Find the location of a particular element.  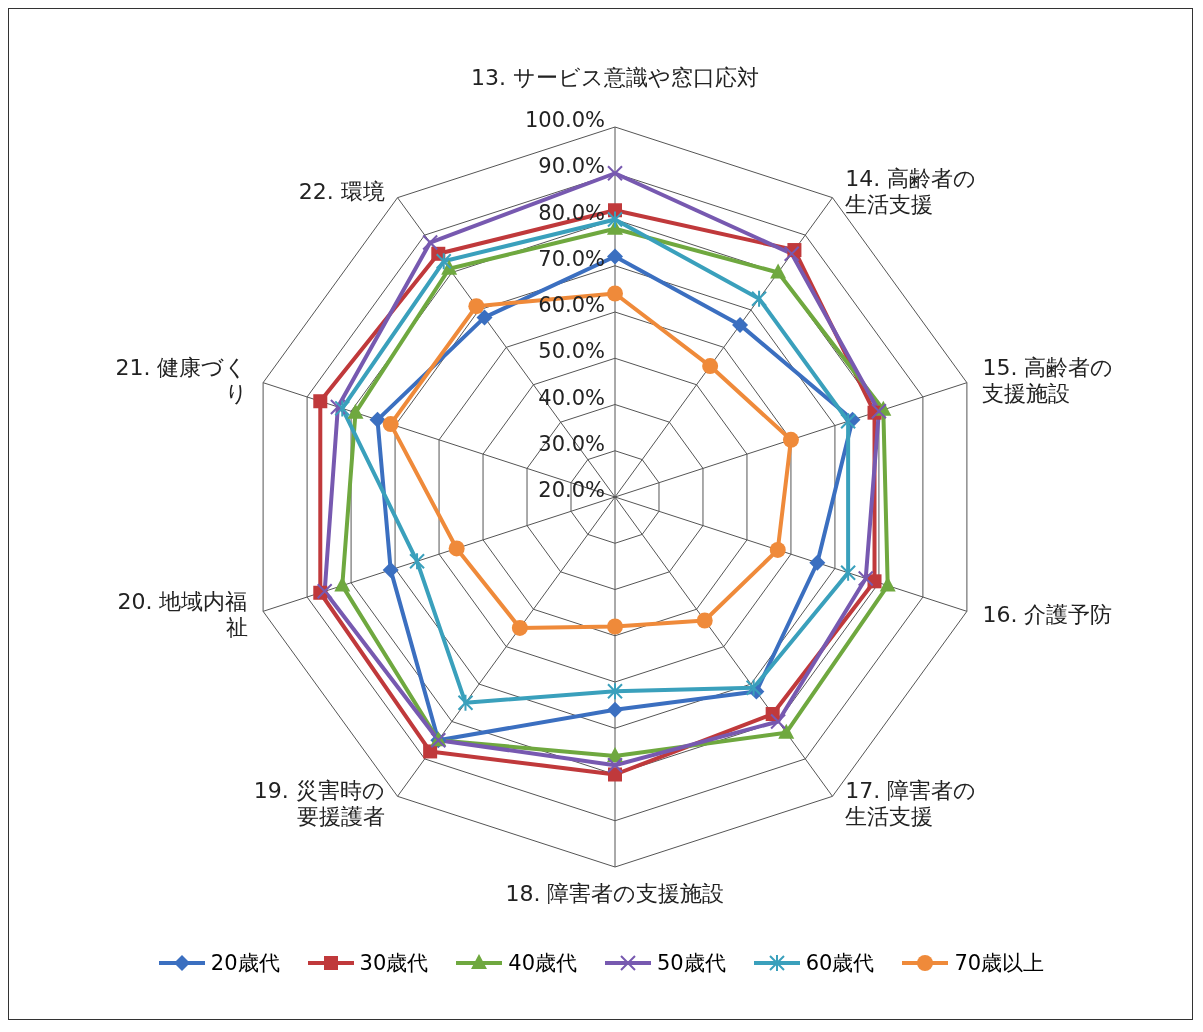

y-tick-label: 20.0% is located at coordinates (571, 490).